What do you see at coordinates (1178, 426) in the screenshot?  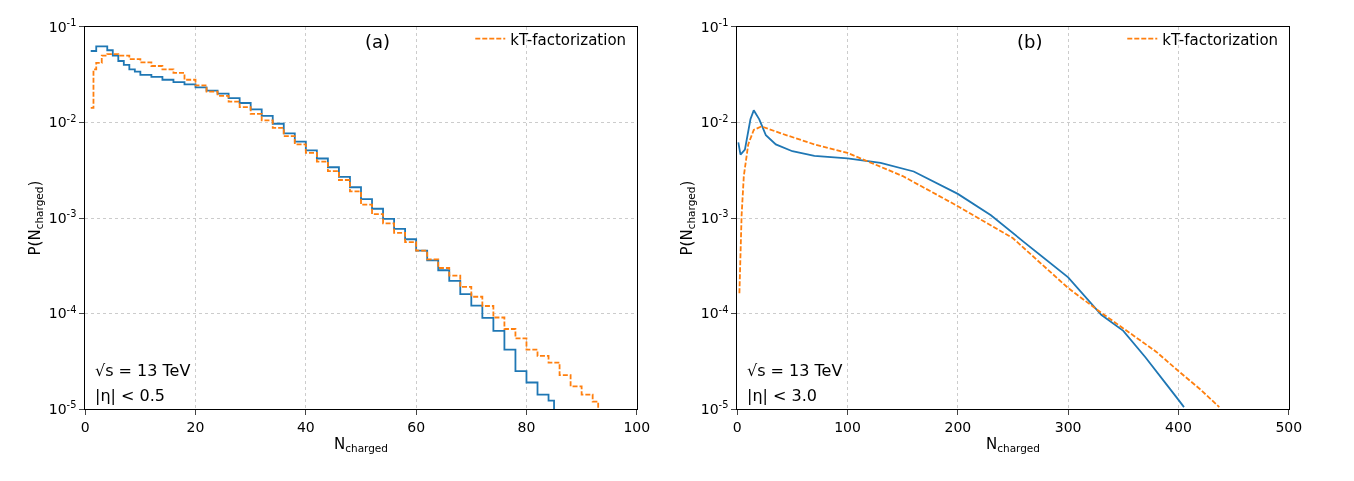 I see `x-tick-label: 400` at bounding box center [1178, 426].